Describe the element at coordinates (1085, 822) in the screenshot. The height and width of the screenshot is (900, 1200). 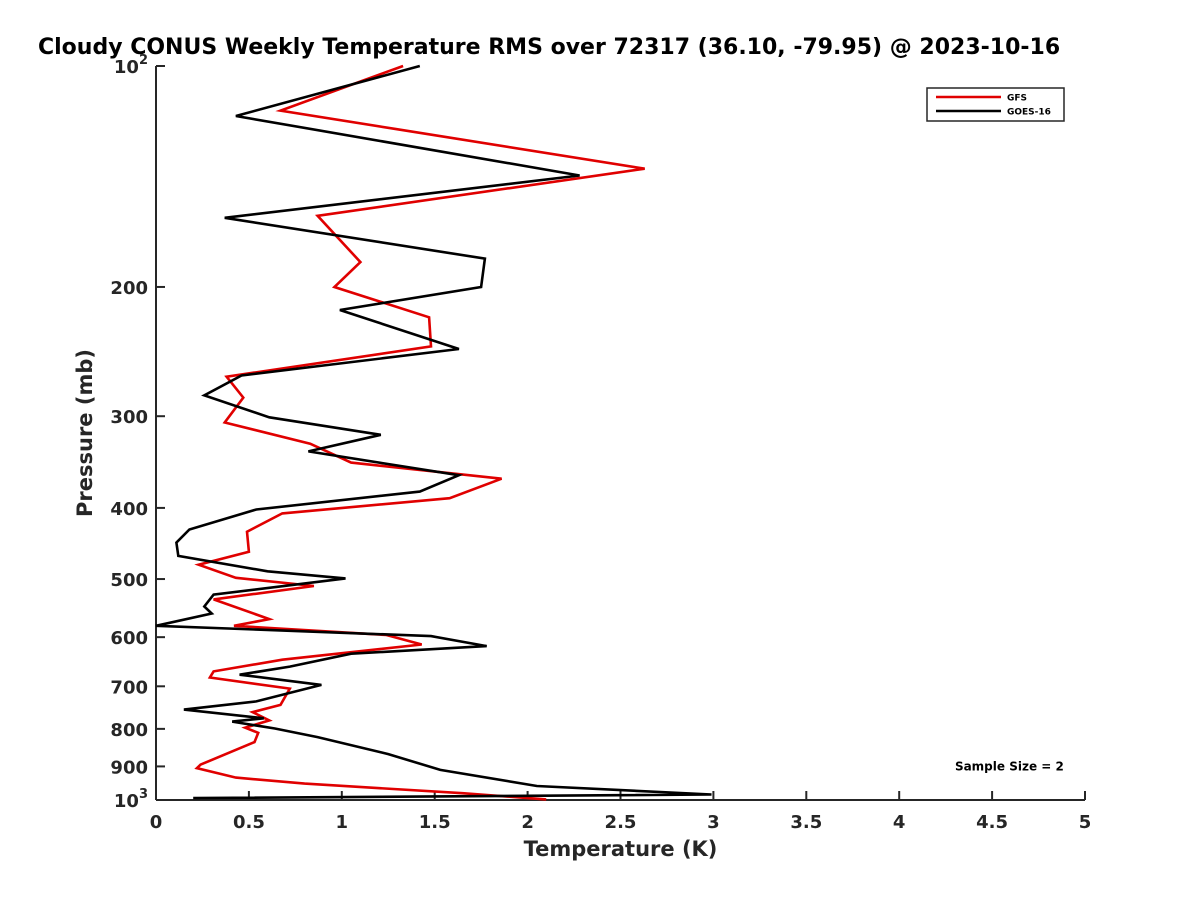
I see `x-tick-label: 5` at that location.